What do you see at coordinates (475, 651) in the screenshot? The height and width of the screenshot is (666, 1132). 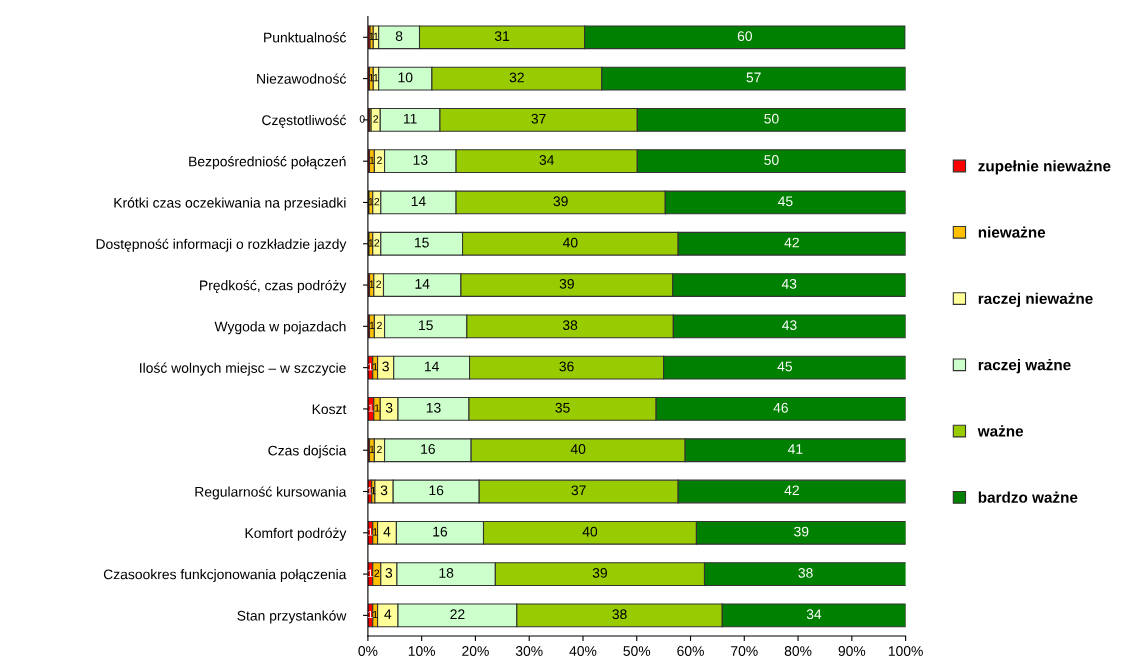 I see `x-tick-label: 20%` at bounding box center [475, 651].